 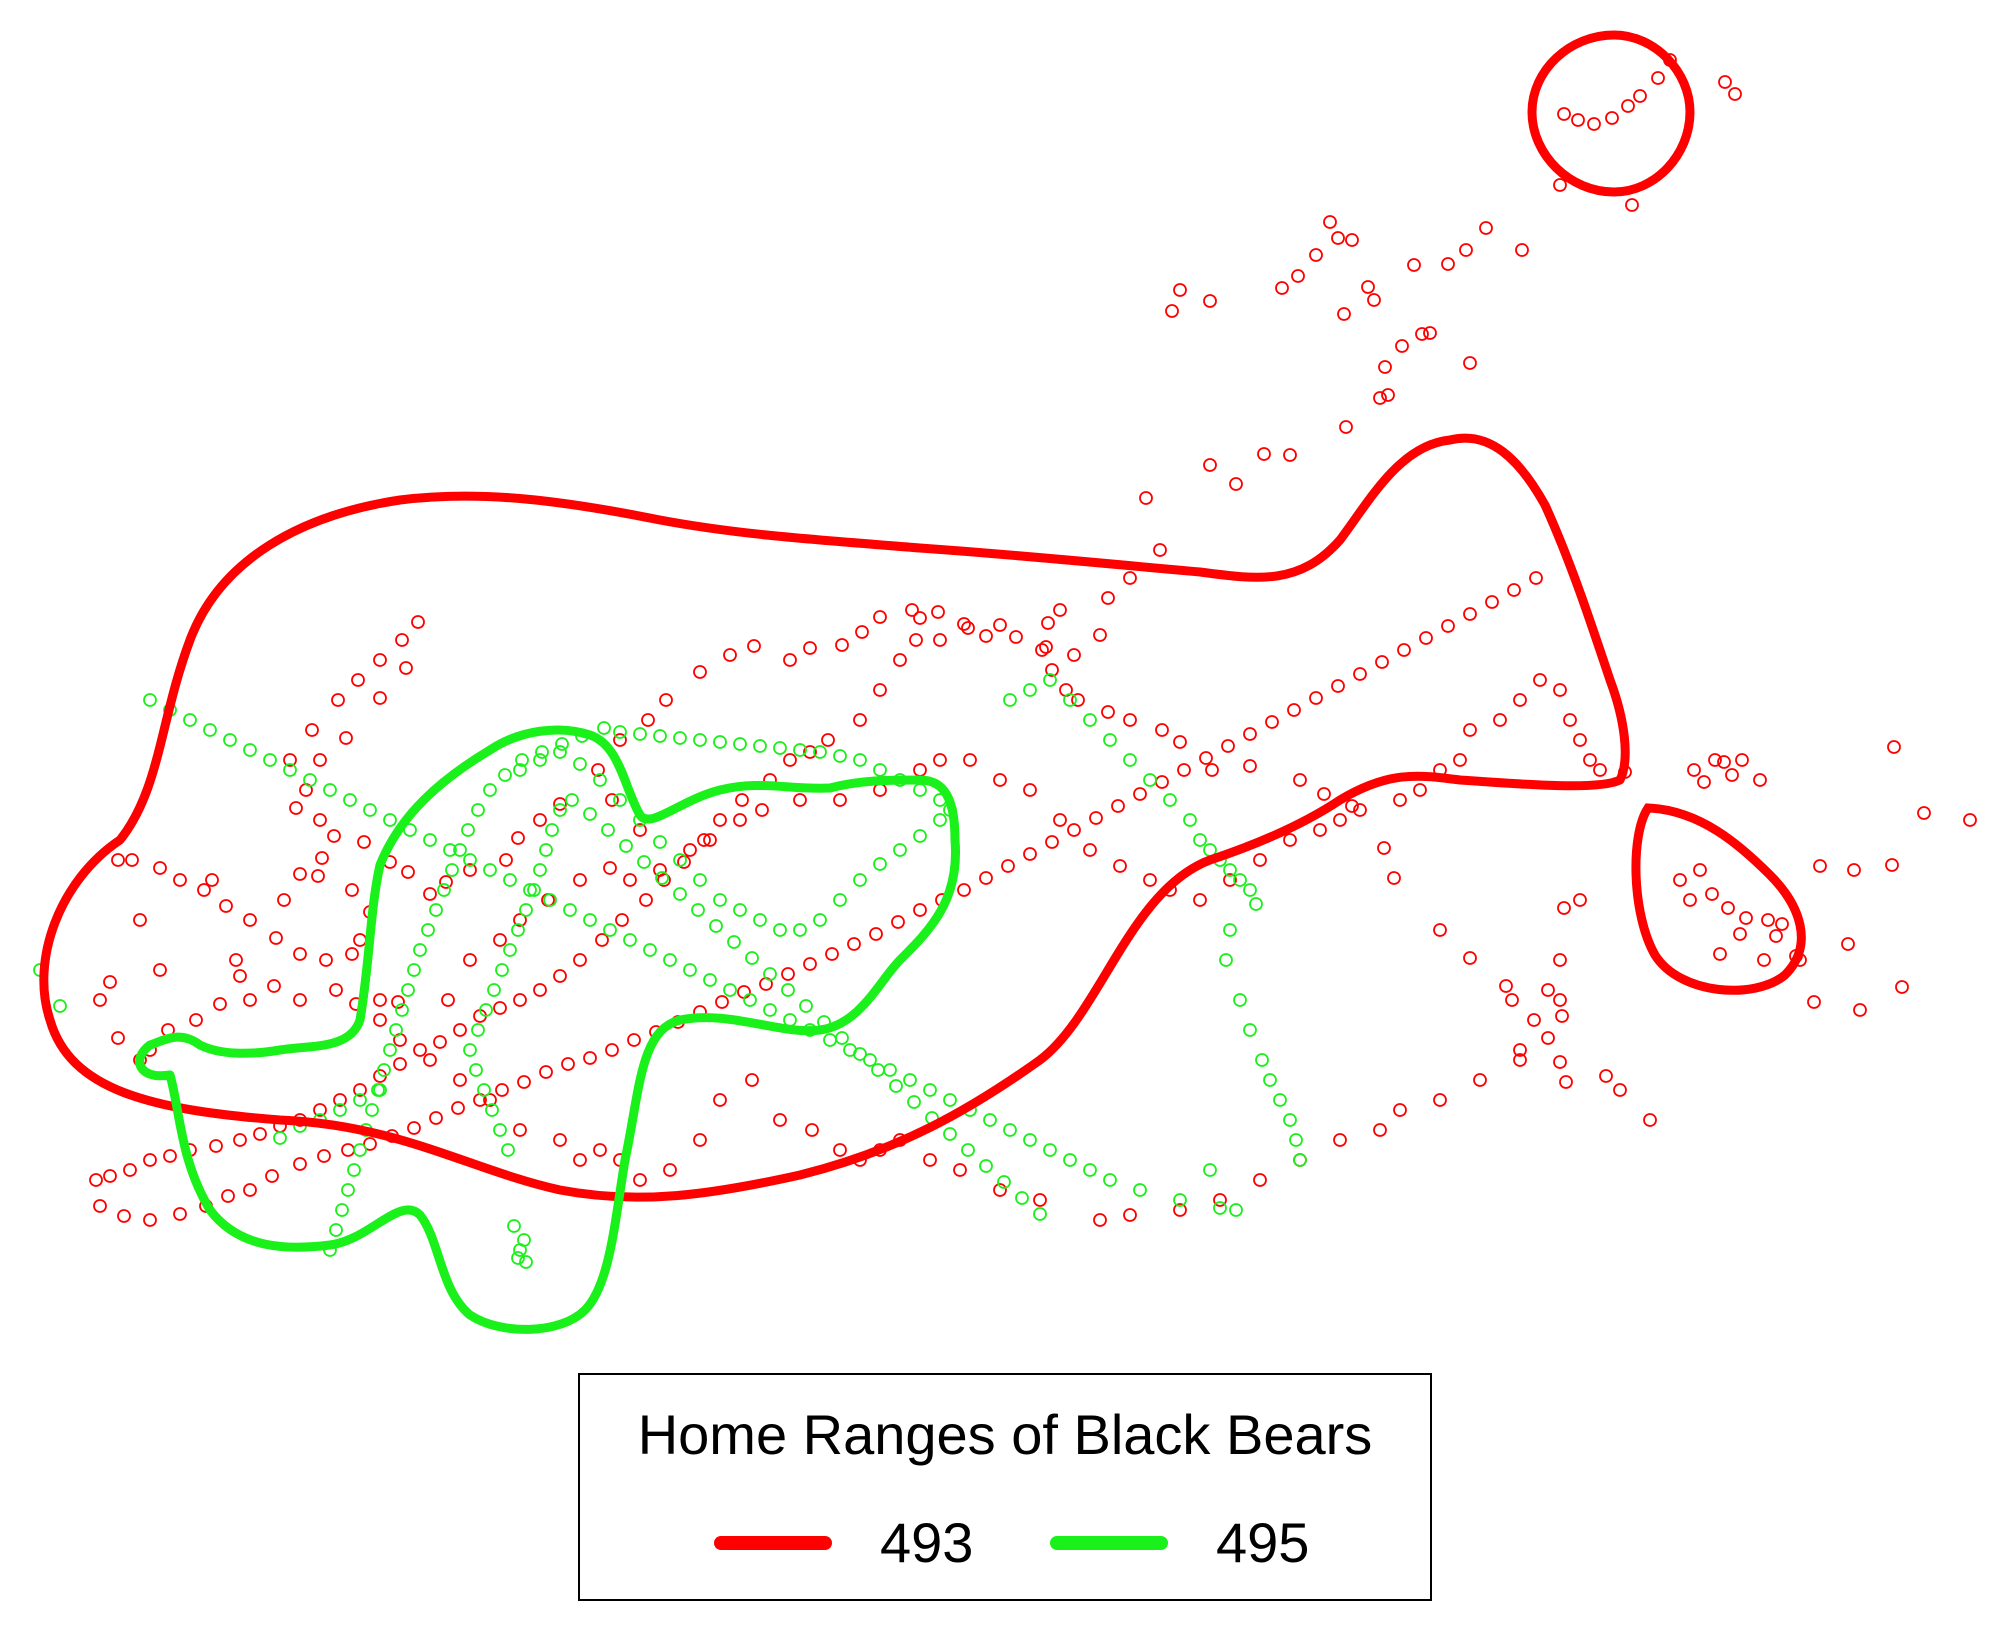 I want to click on legend-entry-493: 493, so click(x=843, y=1543).